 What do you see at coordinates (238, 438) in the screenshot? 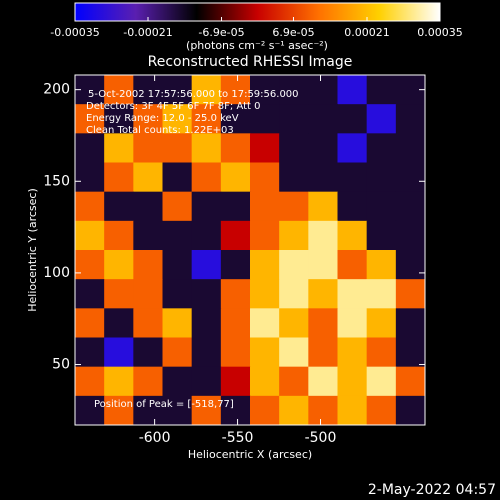
I see `x-tick-label: -550` at bounding box center [238, 438].